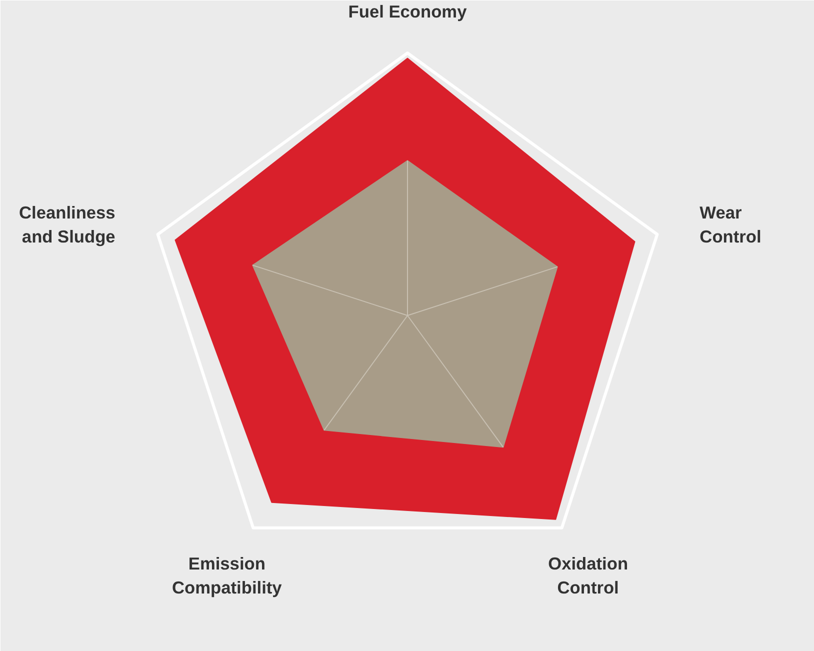 This screenshot has width=814, height=651. I want to click on spoke-label: Wear Control, so click(731, 224).